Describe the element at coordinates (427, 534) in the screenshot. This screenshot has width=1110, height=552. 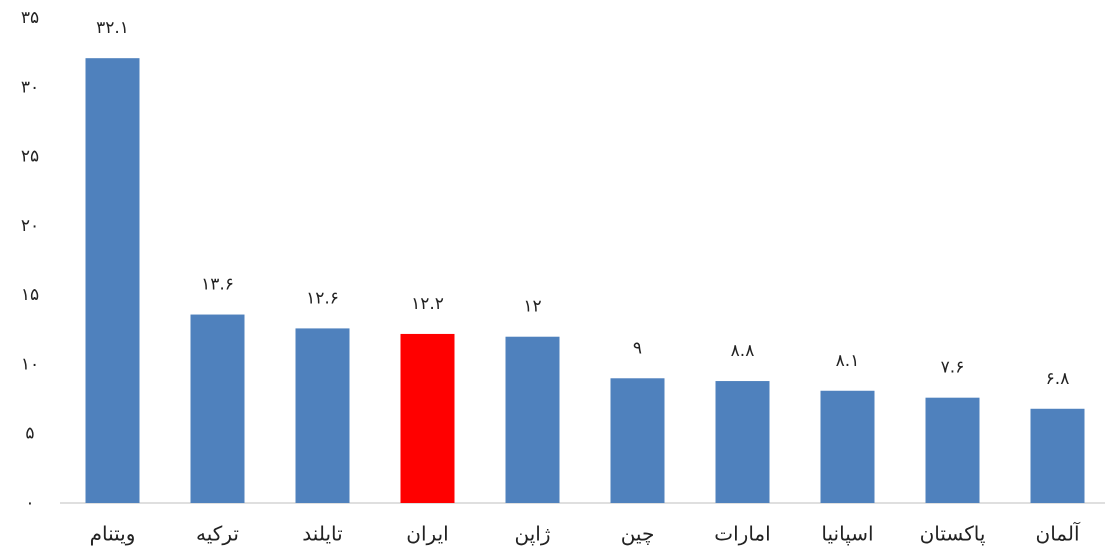
I see `x-tick-label: ایران` at that location.